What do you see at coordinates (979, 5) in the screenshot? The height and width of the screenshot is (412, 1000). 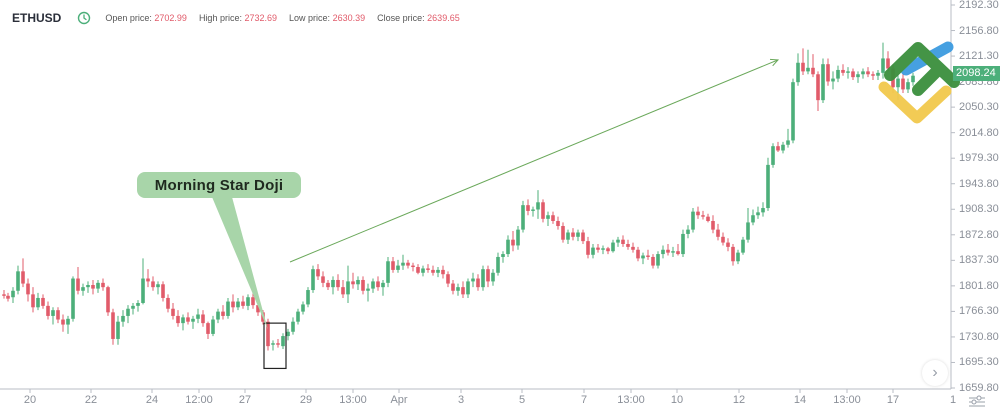 I see `y-tick-label: 2192.30` at bounding box center [979, 5].